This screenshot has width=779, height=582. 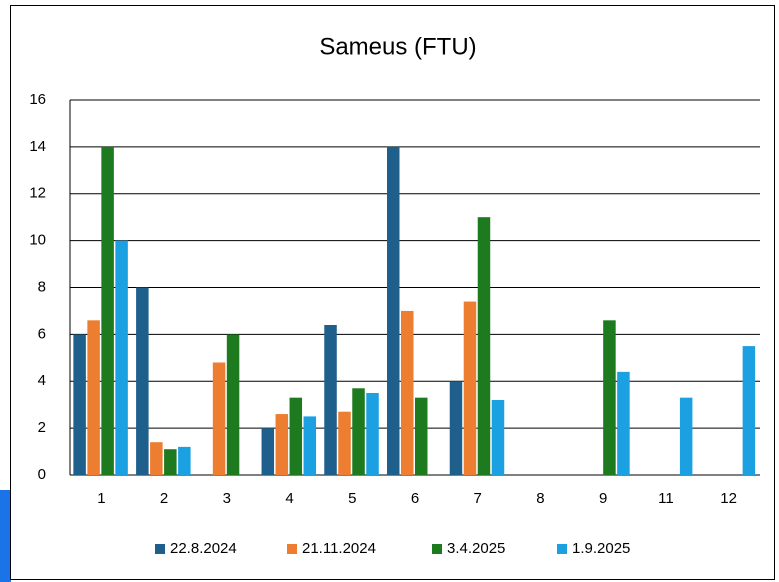 What do you see at coordinates (37, 99) in the screenshot?
I see `y-tick-label: 16` at bounding box center [37, 99].